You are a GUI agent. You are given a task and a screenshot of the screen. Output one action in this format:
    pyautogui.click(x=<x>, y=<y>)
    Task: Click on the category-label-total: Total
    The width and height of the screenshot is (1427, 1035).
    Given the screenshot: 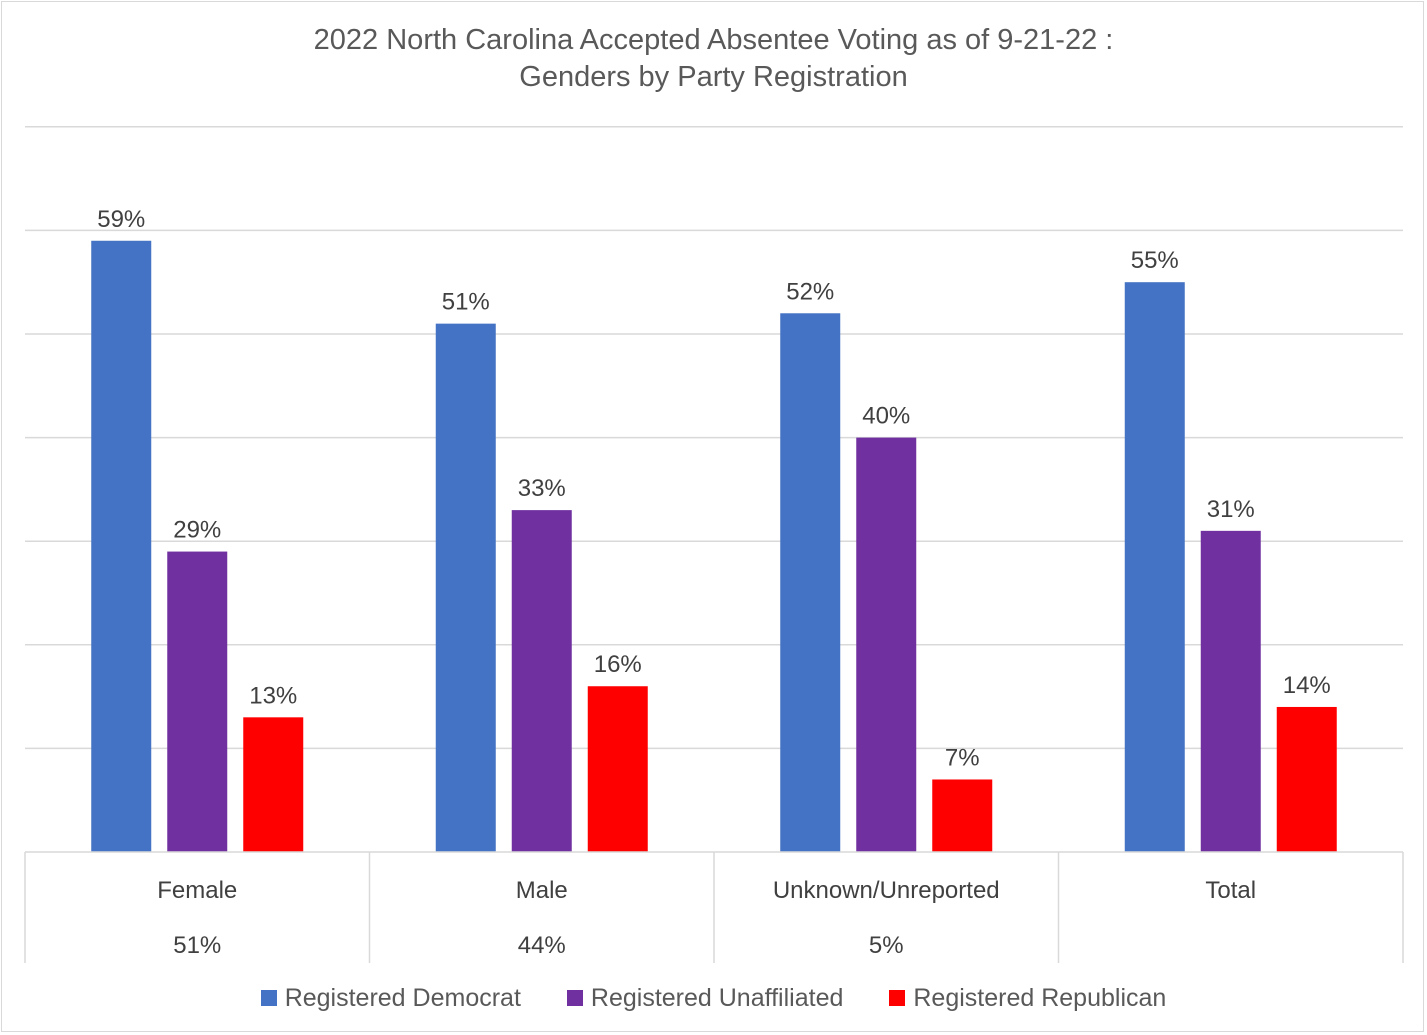 What is the action you would take?
    pyautogui.click(x=1230, y=890)
    